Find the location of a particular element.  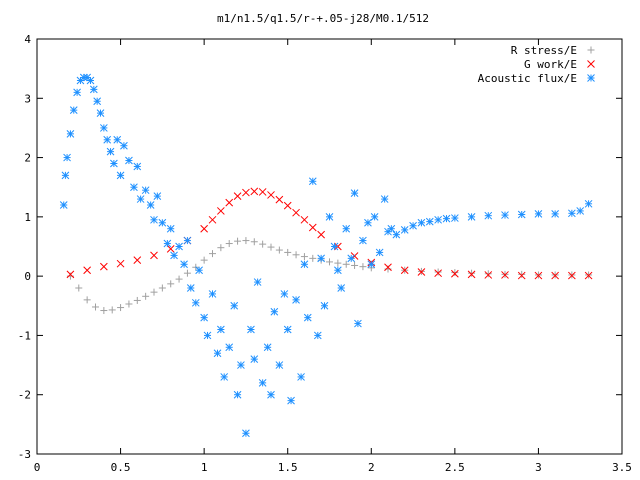

y-tick-label: -3 is located at coordinates (24, 454).